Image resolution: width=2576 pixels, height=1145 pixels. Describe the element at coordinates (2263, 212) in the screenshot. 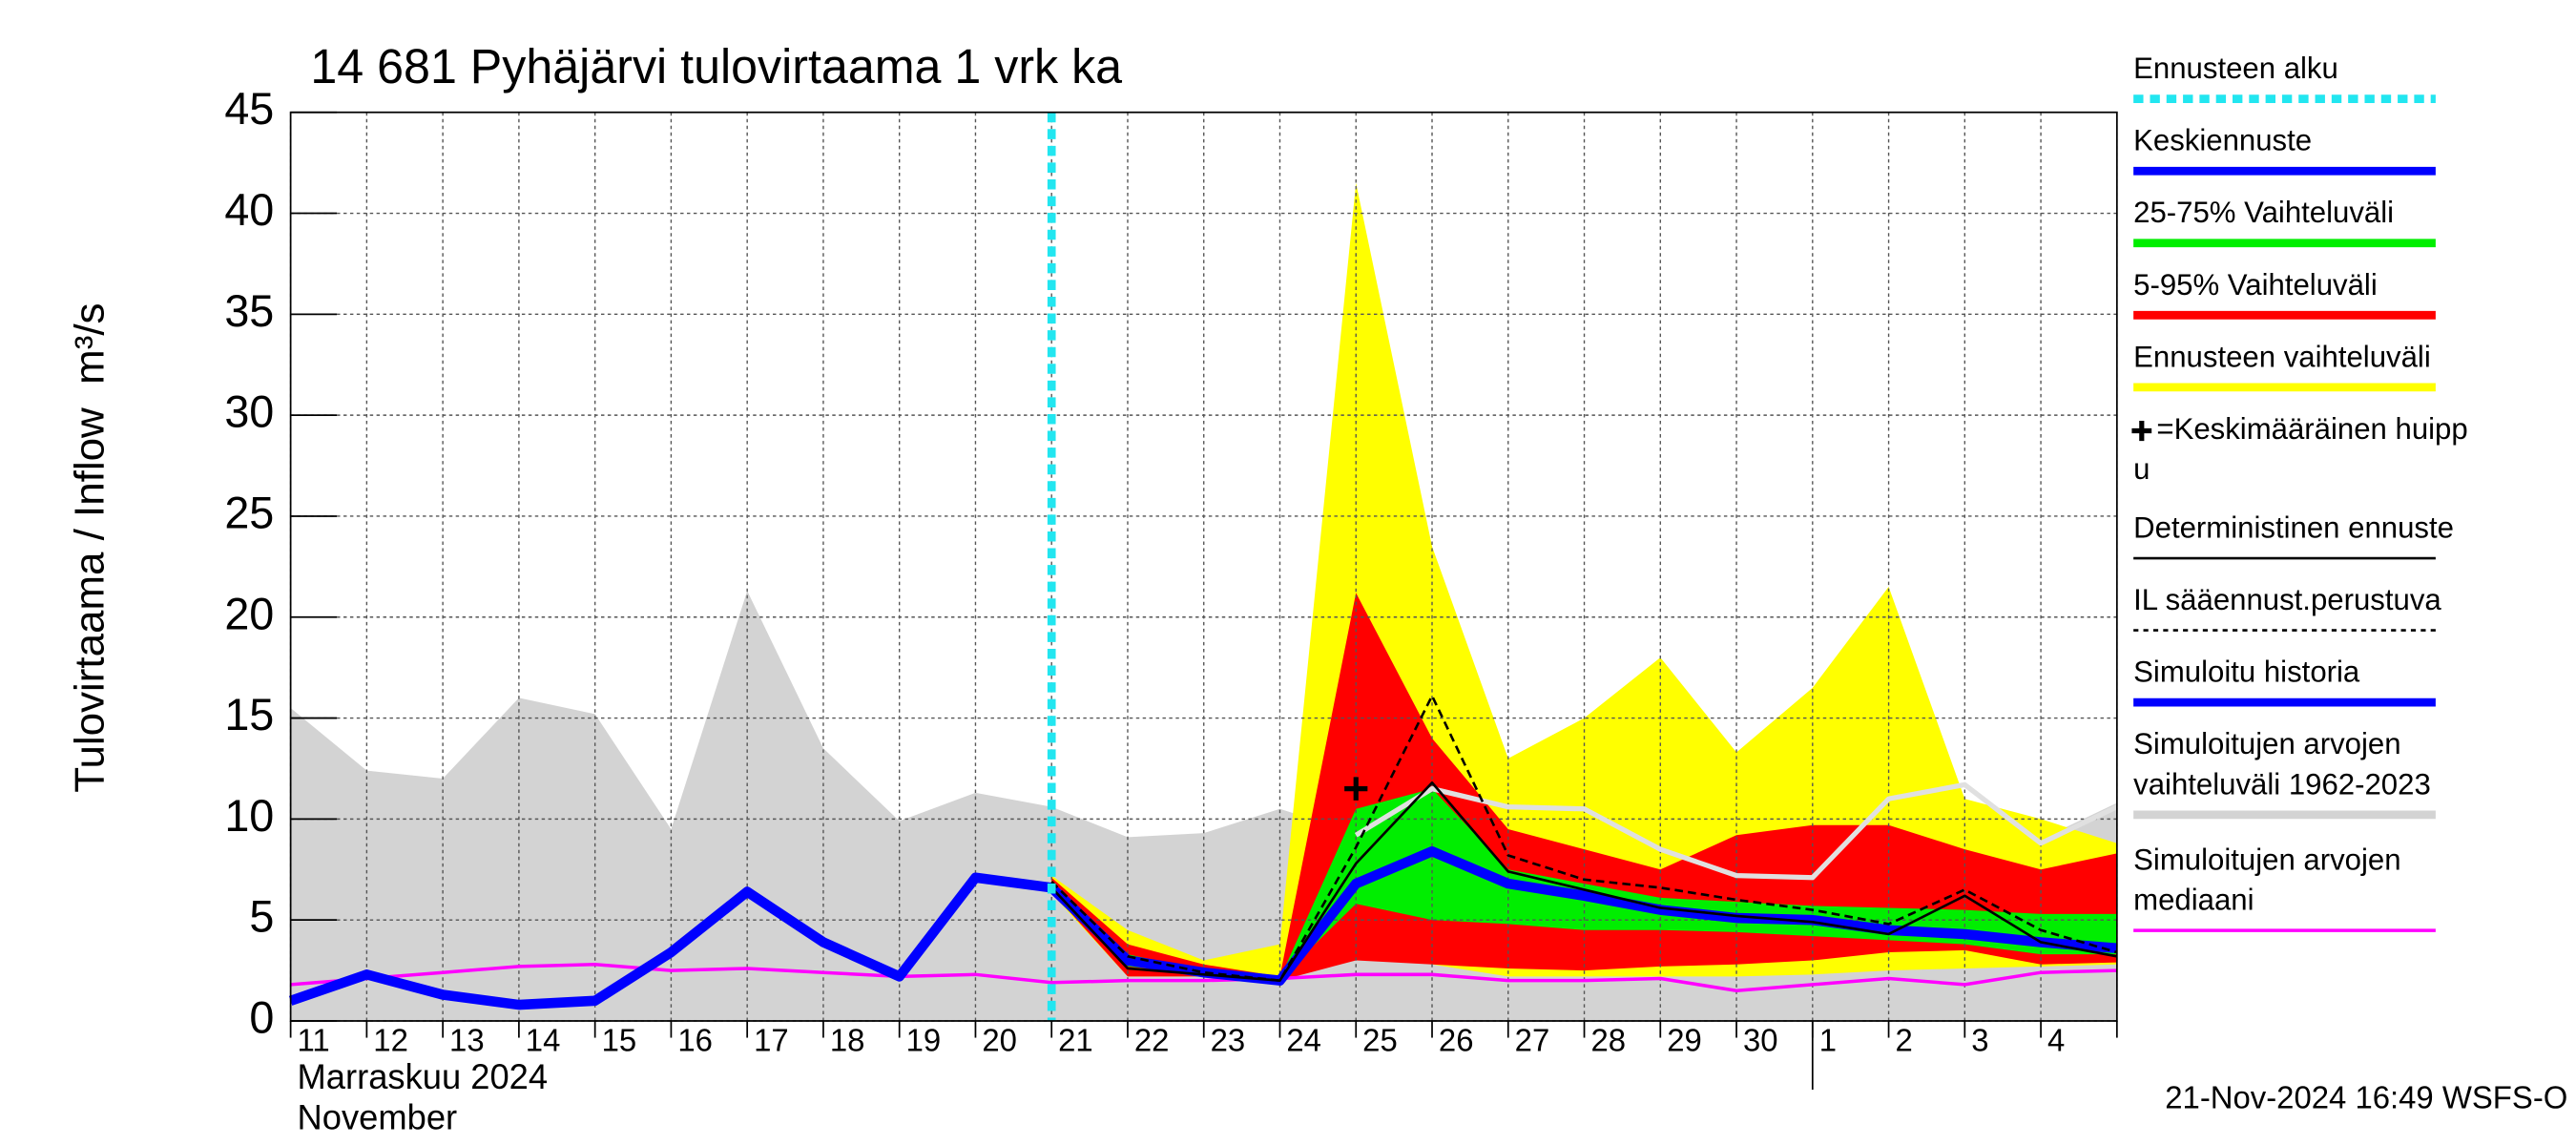

I see `legend-label: 25-75% Vaihteluväli` at that location.